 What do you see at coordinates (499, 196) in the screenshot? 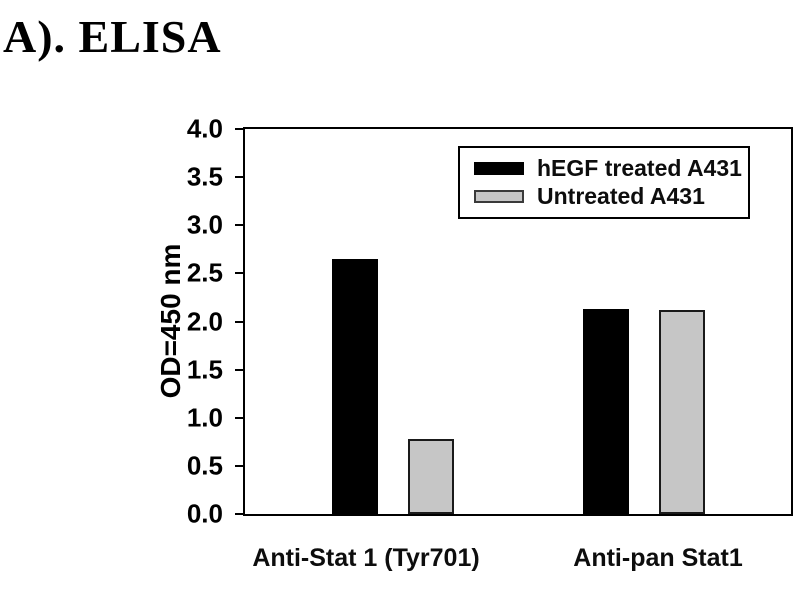
I see `legend-swatch-untreated-icon` at bounding box center [499, 196].